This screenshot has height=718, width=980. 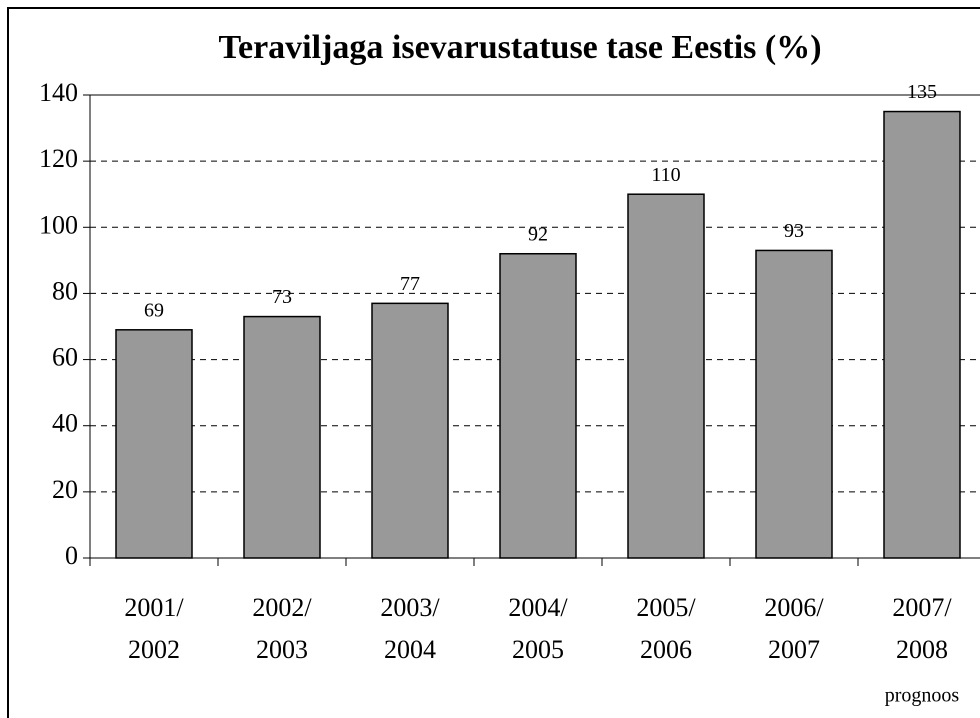 I want to click on y-tick-label: 140, so click(x=58, y=92).